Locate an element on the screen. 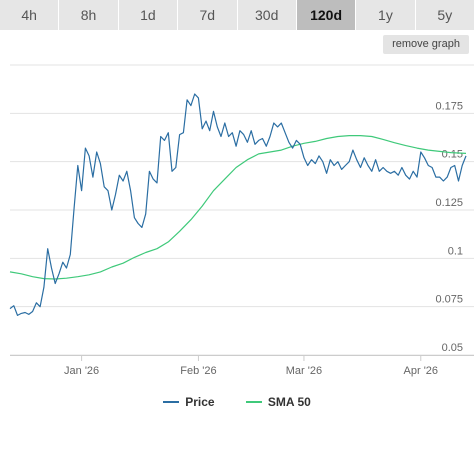 The image size is (474, 455). timeframe-tabs: 4h 8h 1d 7d 30d 120d 1y 5y is located at coordinates (237, 15).